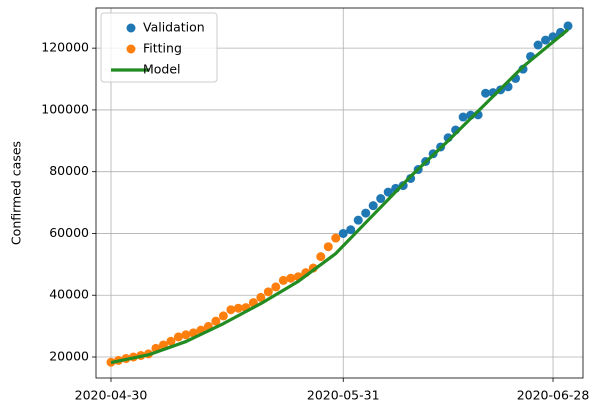 The height and width of the screenshot is (413, 600). What do you see at coordinates (69, 232) in the screenshot?
I see `y-tick-label: 60000` at bounding box center [69, 232].